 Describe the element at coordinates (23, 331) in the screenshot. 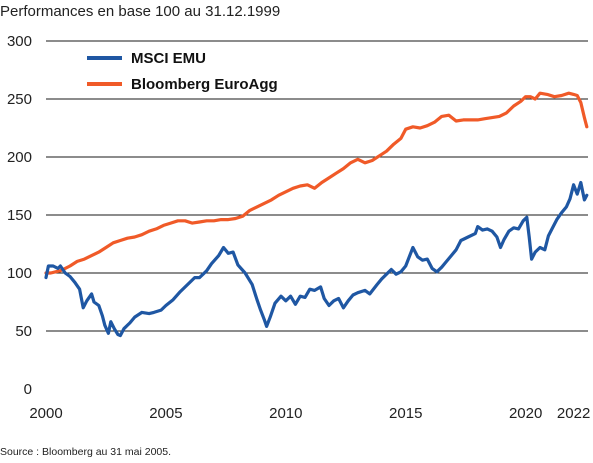

I see `y-tick-label-50: 50` at that location.